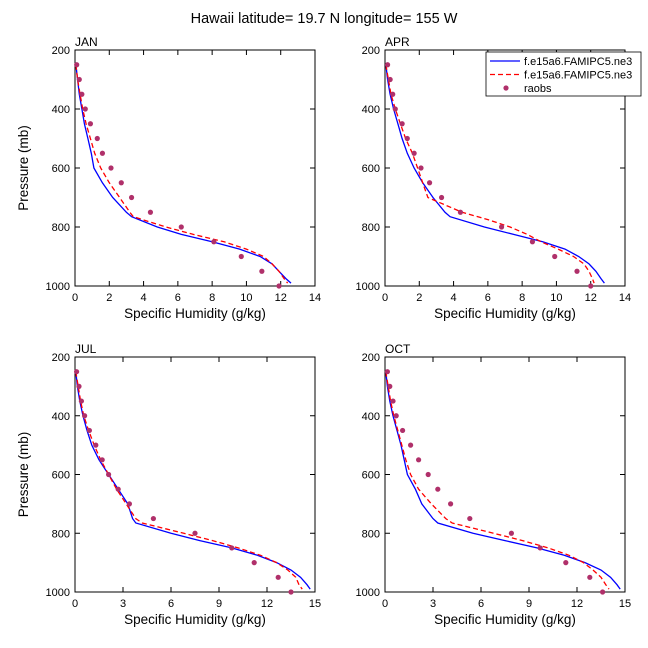 Image resolution: width=648 pixels, height=648 pixels. Describe the element at coordinates (433, 604) in the screenshot. I see `x-tick-label: 3` at that location.